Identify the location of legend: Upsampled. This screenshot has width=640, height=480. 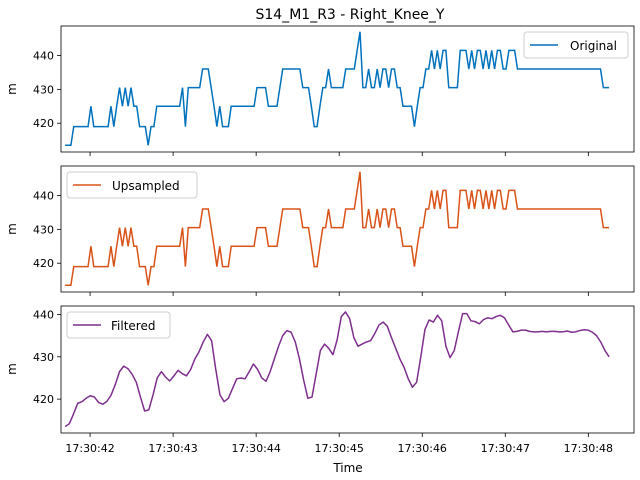
(132, 185).